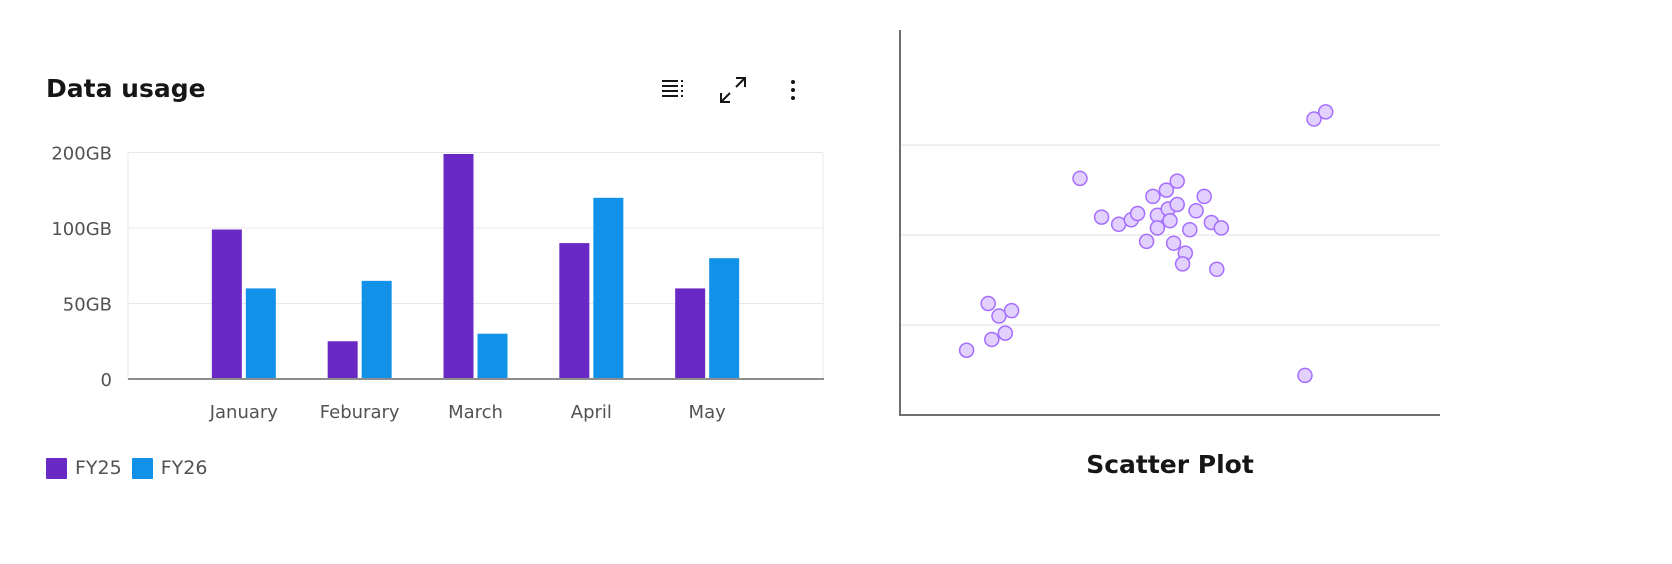 This screenshot has width=1672, height=564. I want to click on bar-fy26-april, so click(608, 288).